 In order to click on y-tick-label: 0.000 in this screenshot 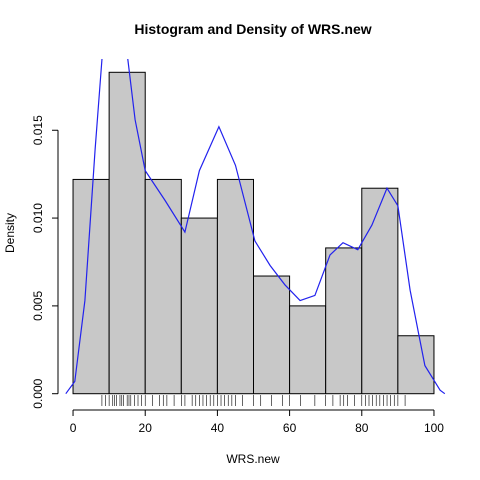, I will do `click(38, 393)`.